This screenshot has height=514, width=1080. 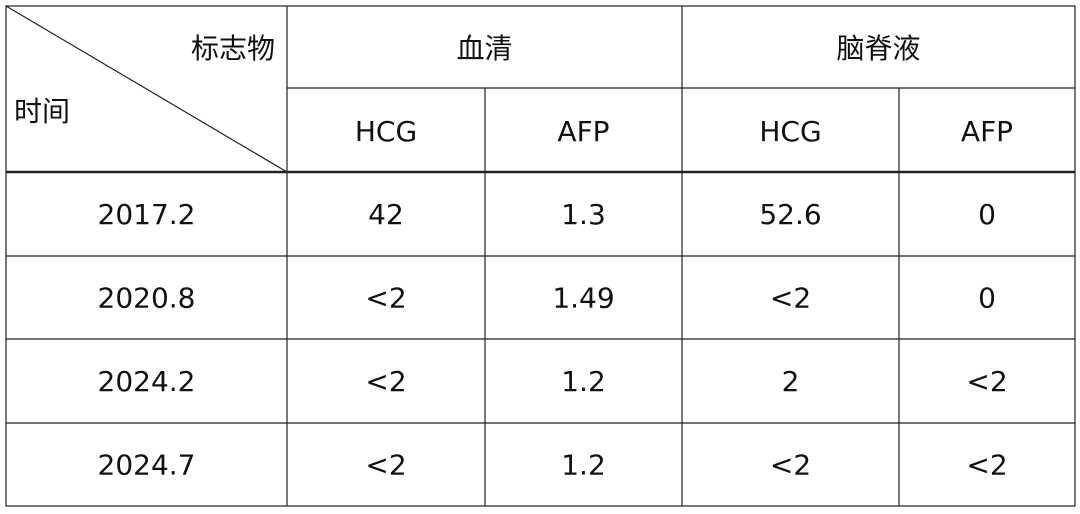 I want to click on group-header: 脑脊液, so click(x=878, y=48).